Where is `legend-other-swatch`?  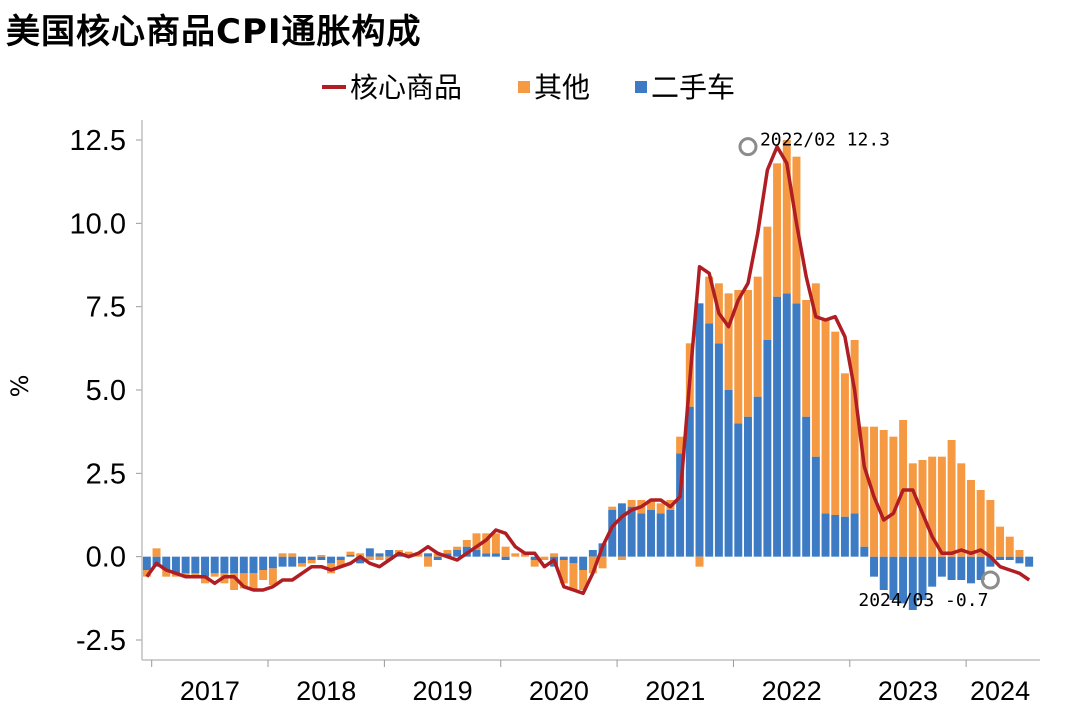 legend-other-swatch is located at coordinates (524, 87).